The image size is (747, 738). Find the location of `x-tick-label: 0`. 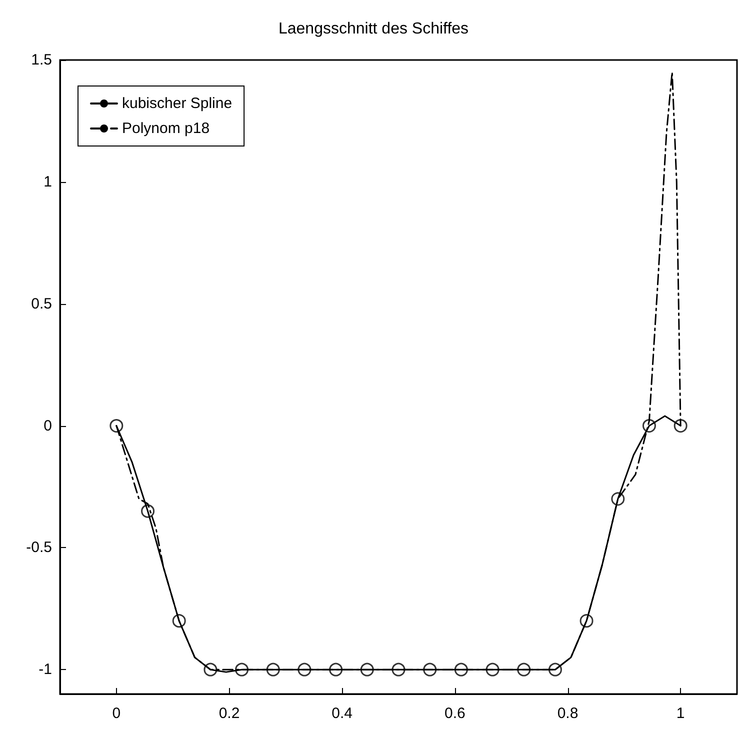

x-tick-label: 0 is located at coordinates (116, 713).